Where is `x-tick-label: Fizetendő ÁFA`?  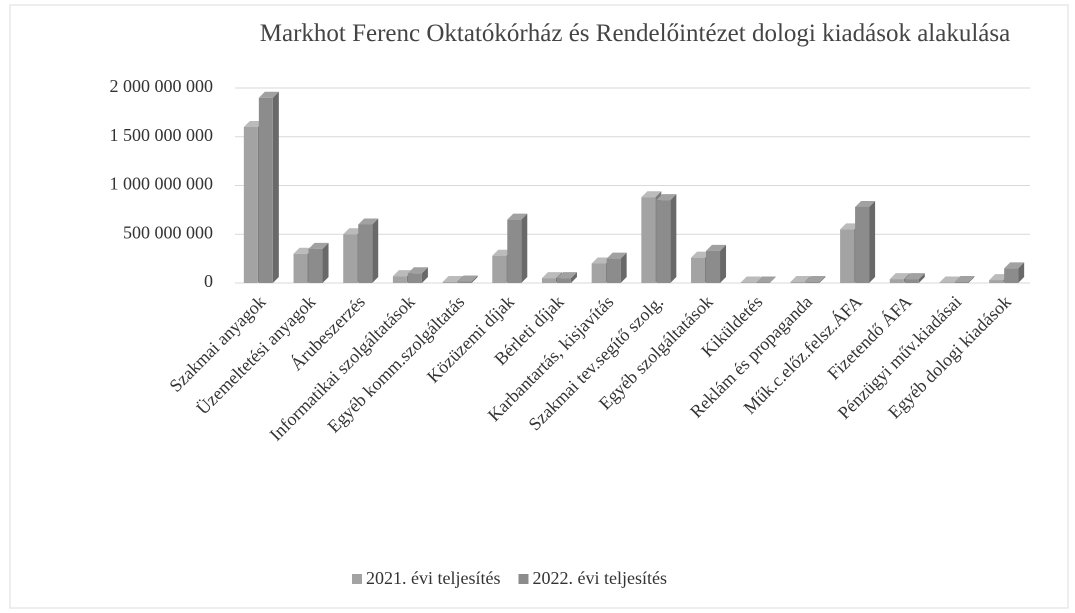 x-tick-label: Fizetendő ÁFA is located at coordinates (869, 337).